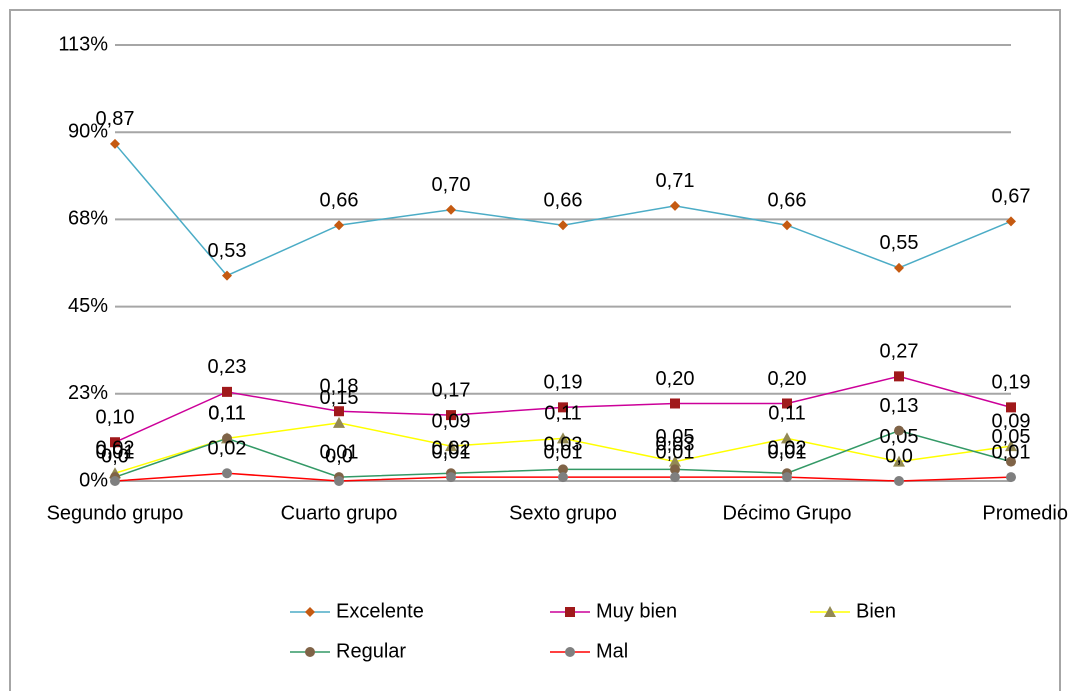  Describe the element at coordinates (1011, 197) in the screenshot. I see `data-label: 0,67` at that location.